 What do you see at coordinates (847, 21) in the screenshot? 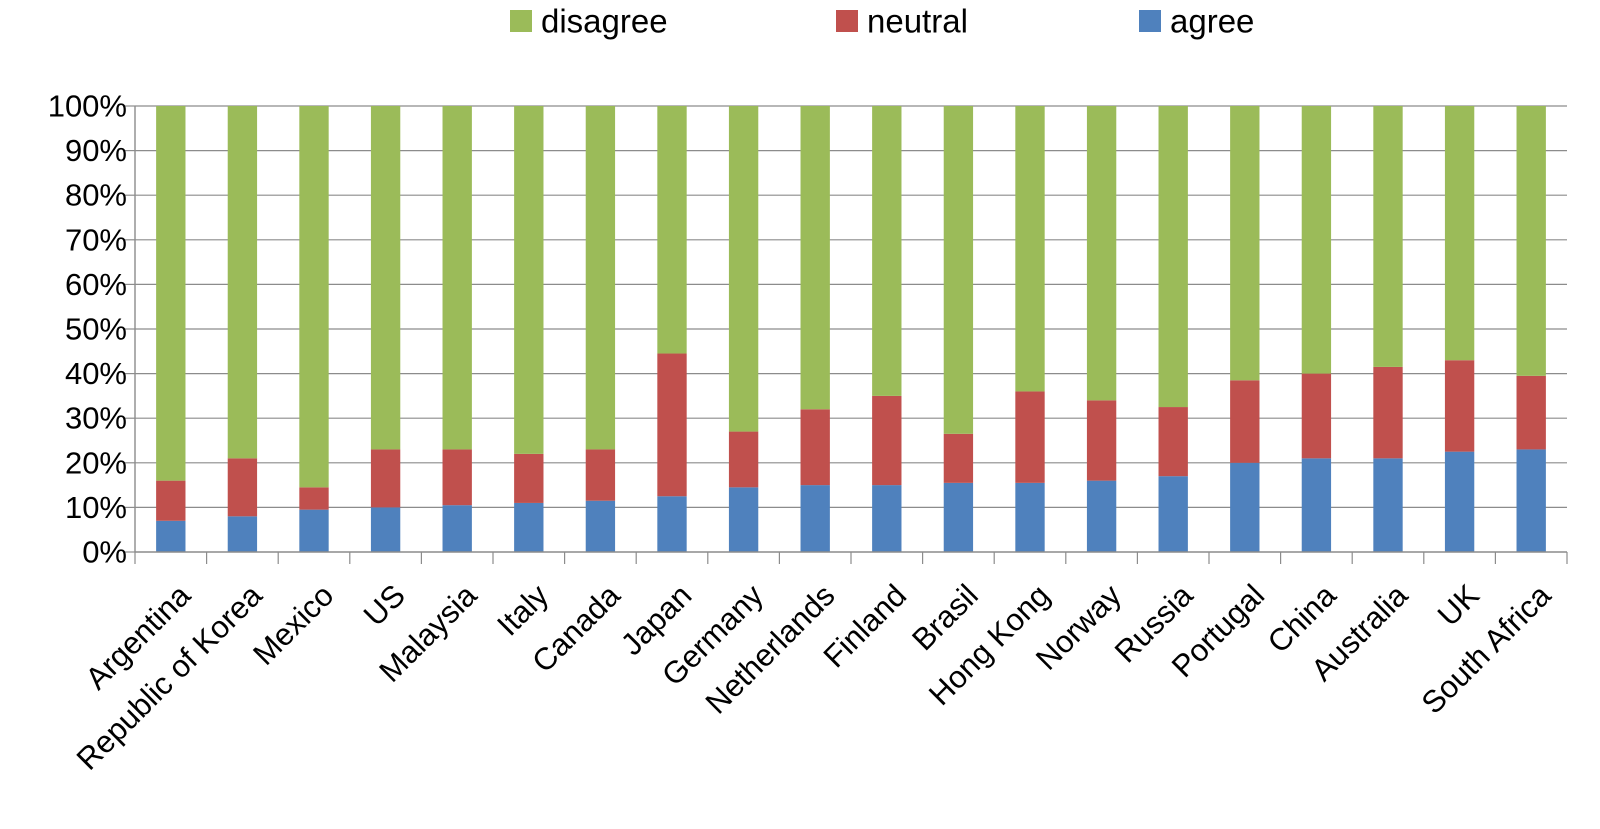
I see `legend-swatch-neutral` at bounding box center [847, 21].